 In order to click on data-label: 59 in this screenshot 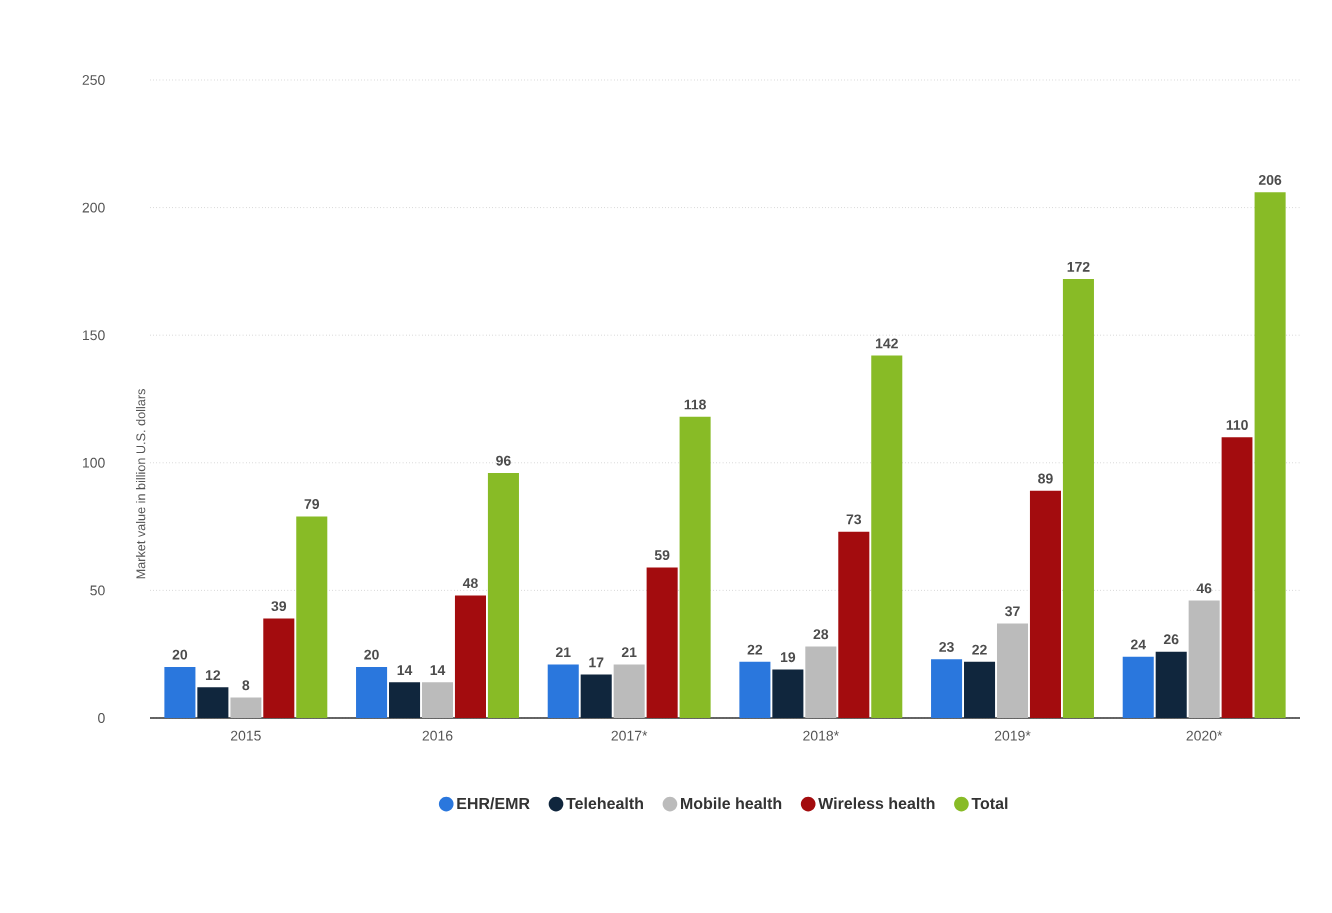, I will do `click(662, 555)`.